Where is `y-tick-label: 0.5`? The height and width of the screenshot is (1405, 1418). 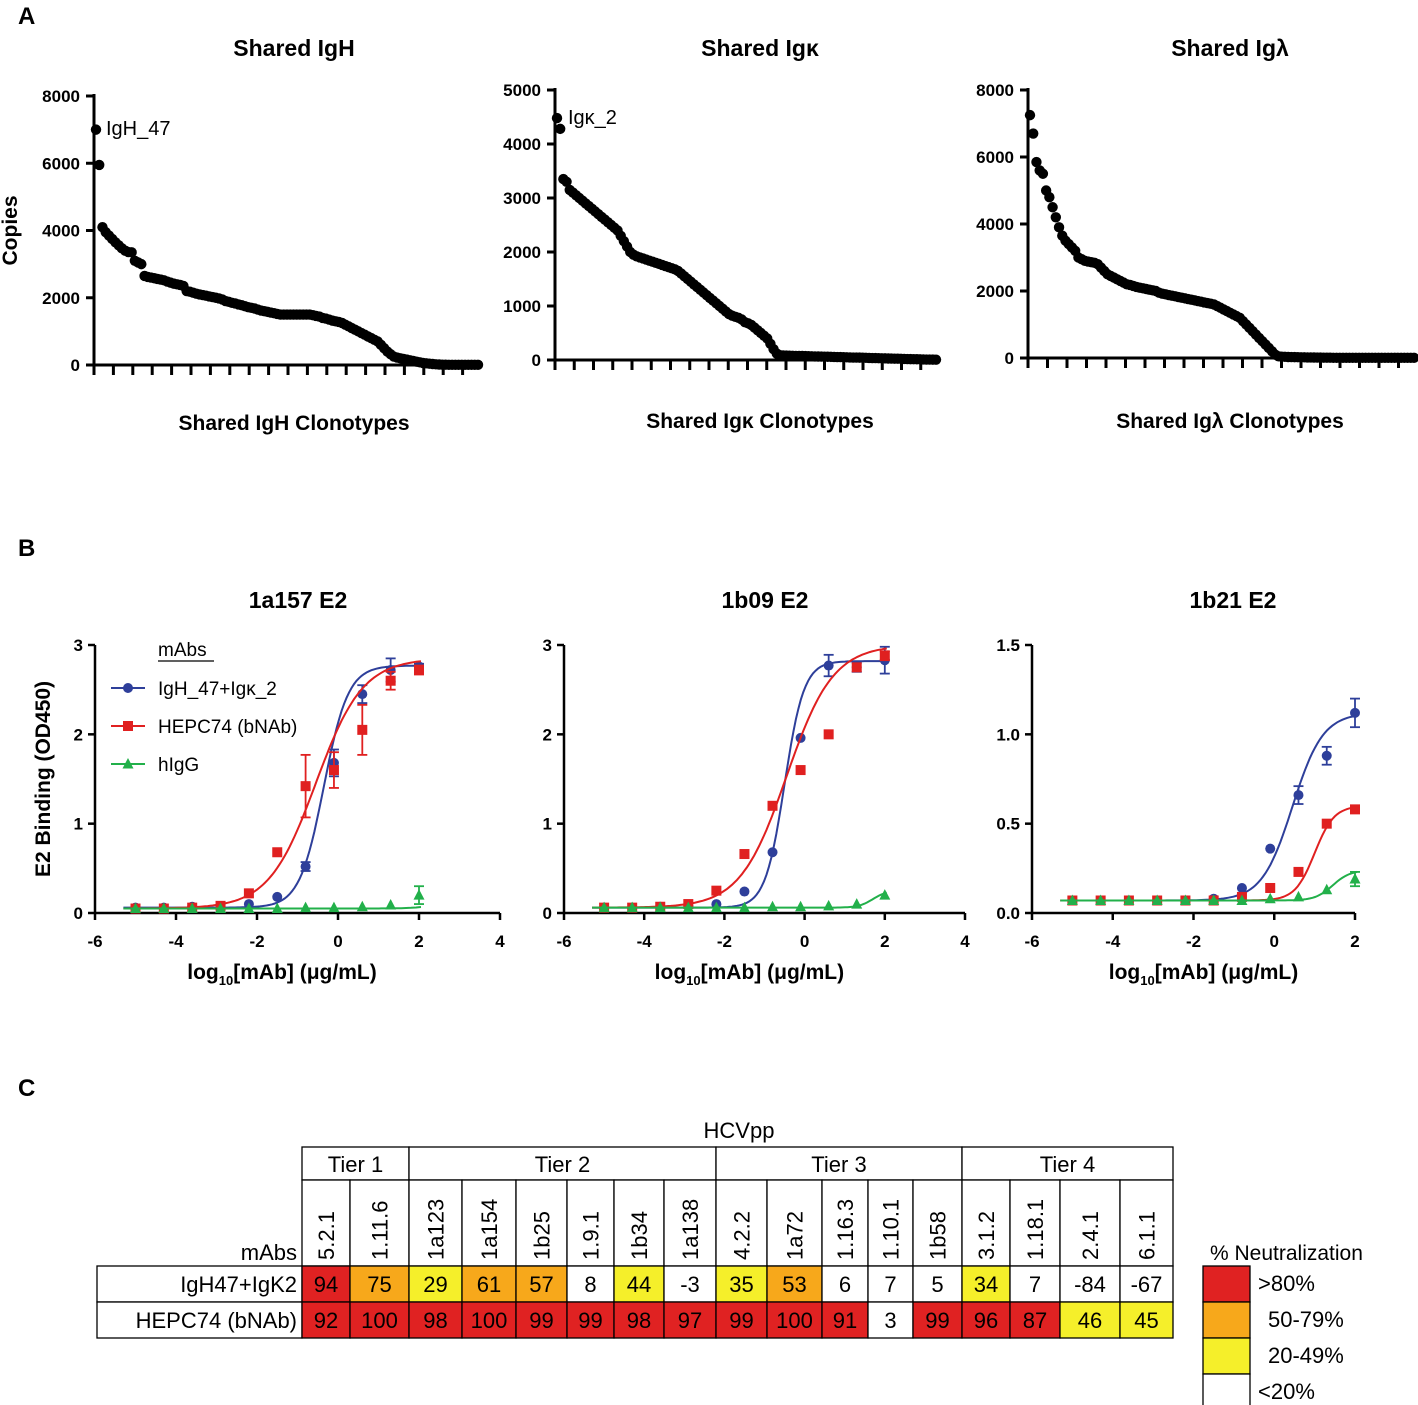
y-tick-label: 0.5 is located at coordinates (1008, 824).